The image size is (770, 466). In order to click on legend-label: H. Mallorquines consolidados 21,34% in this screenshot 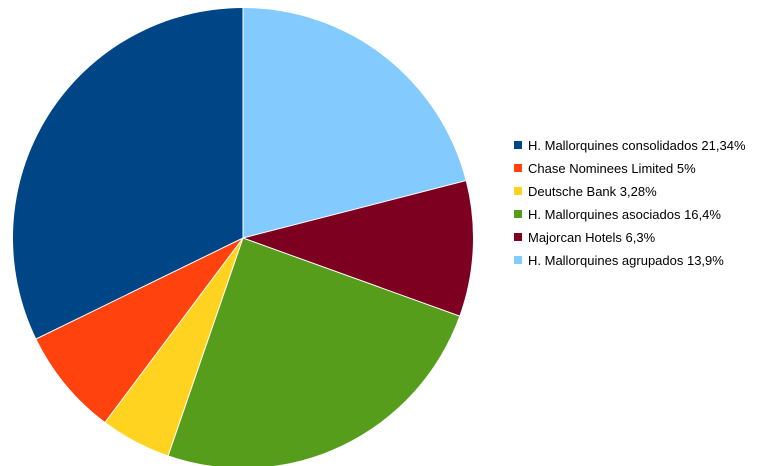, I will do `click(637, 145)`.